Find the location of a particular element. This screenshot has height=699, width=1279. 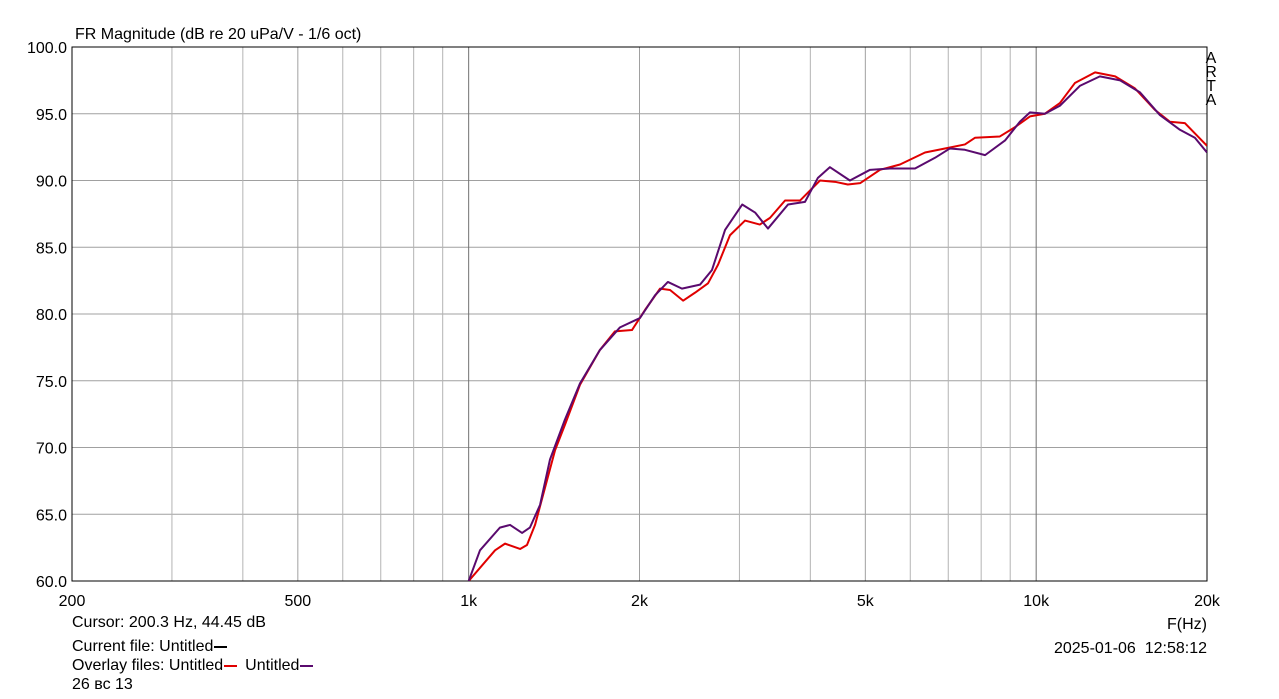

y-tick-label: 95.0 is located at coordinates (51, 115).